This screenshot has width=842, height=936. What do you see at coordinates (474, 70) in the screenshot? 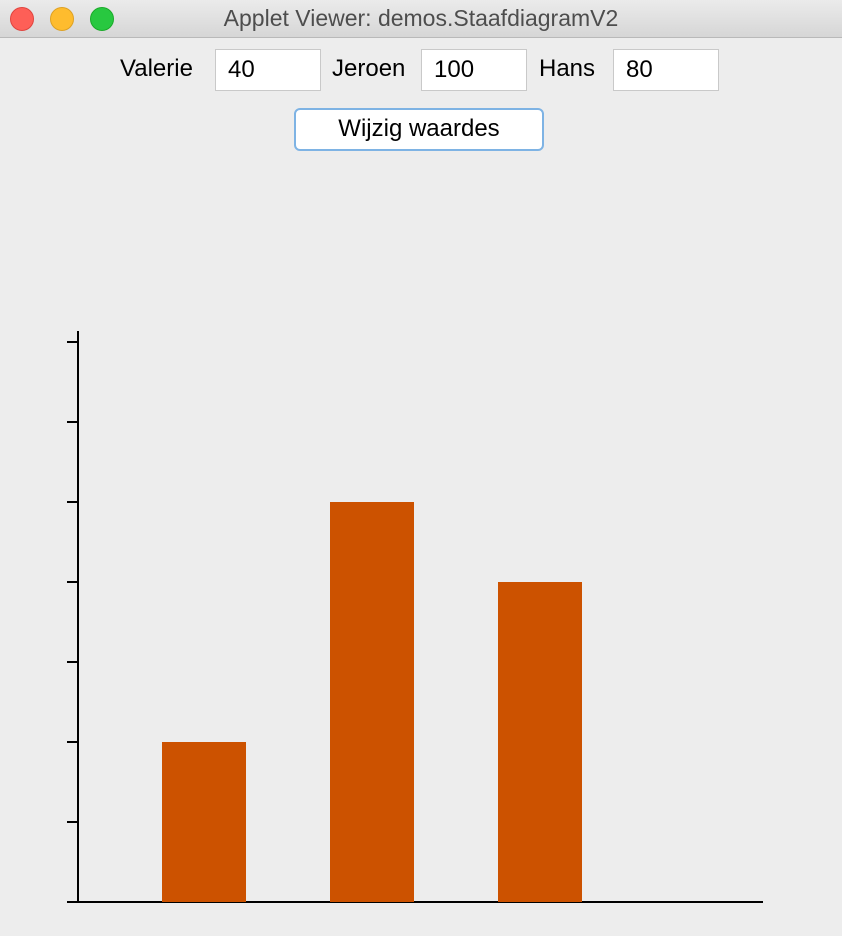
I see `jeroen-value-field: 100` at bounding box center [474, 70].